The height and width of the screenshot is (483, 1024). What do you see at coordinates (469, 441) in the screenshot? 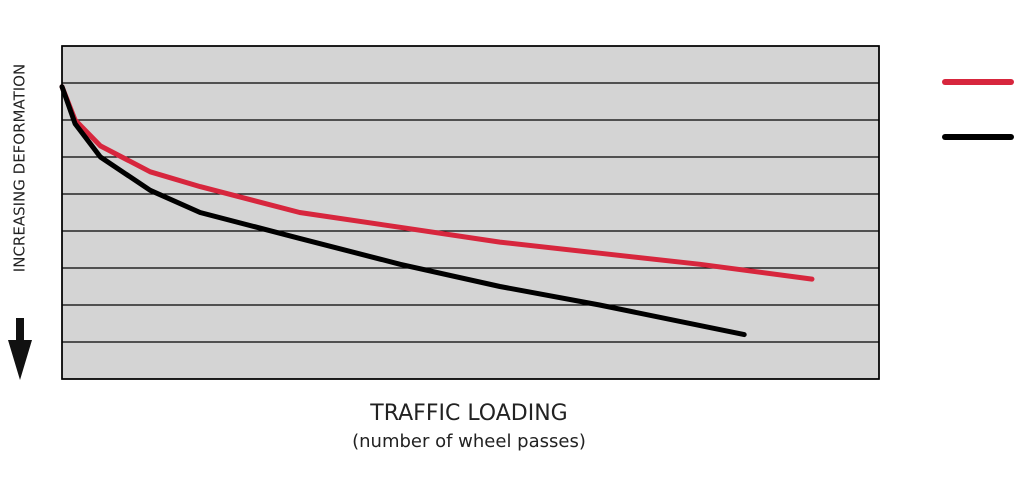
I see `x-axis-sublabel: (number of wheel passes)` at bounding box center [469, 441].